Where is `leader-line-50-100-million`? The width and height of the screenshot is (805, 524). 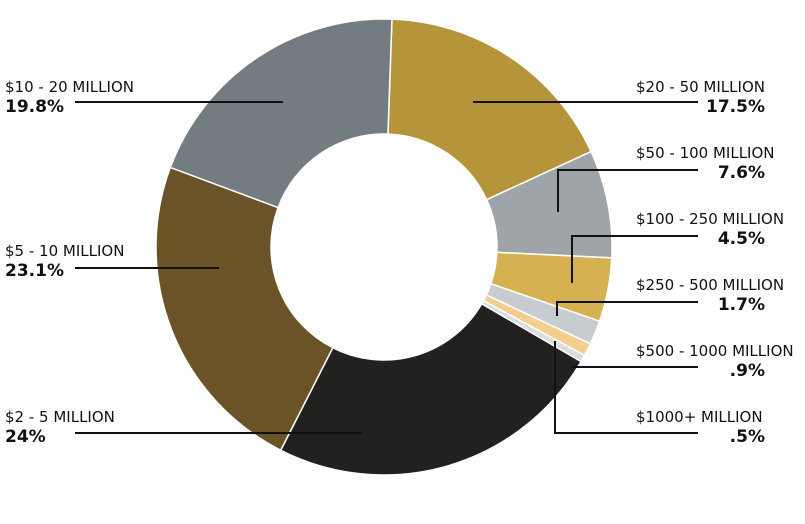
leader-line-50-100-million is located at coordinates (627, 190).